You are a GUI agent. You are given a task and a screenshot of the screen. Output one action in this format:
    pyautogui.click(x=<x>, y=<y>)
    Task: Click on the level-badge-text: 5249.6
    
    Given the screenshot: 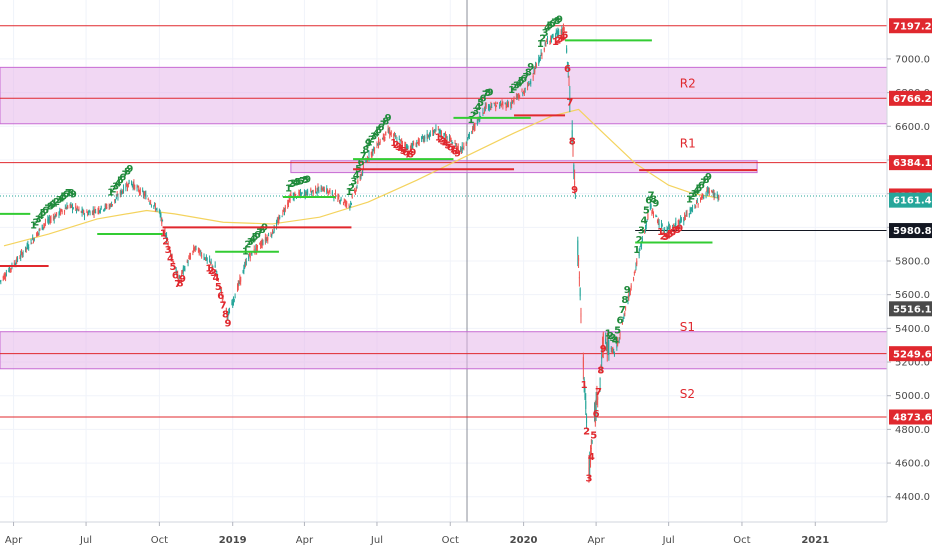 What is the action you would take?
    pyautogui.click(x=912, y=354)
    